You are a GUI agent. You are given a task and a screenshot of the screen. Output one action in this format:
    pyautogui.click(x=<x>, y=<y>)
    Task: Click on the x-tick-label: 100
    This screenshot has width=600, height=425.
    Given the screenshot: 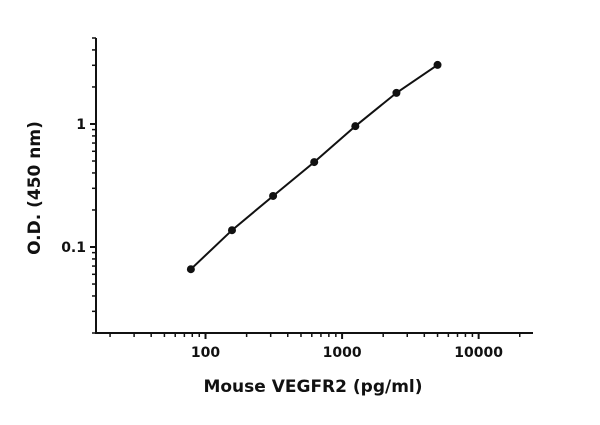 What is the action you would take?
    pyautogui.click(x=205, y=353)
    